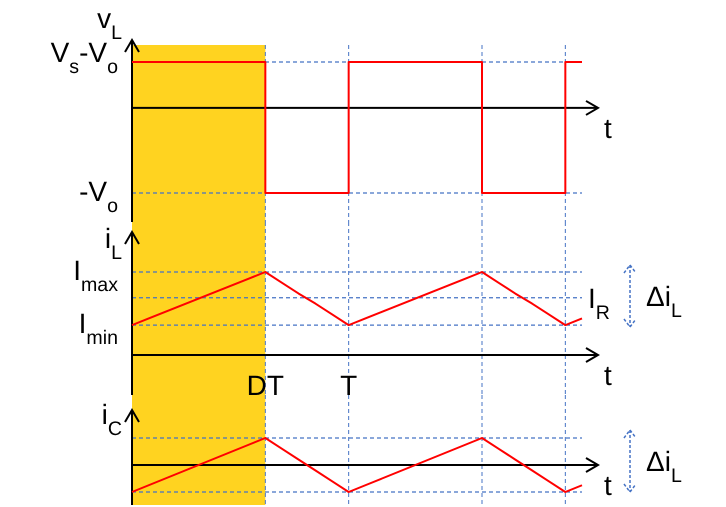 Image resolution: width=726 pixels, height=507 pixels. What do you see at coordinates (349, 385) in the screenshot?
I see `x-tick-label: T` at bounding box center [349, 385].